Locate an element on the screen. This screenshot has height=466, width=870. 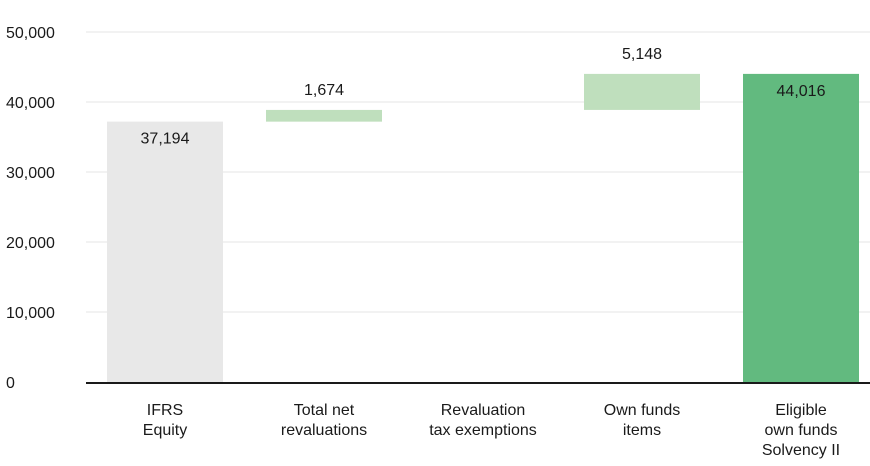
category-label: Own funds items is located at coordinates (642, 420).